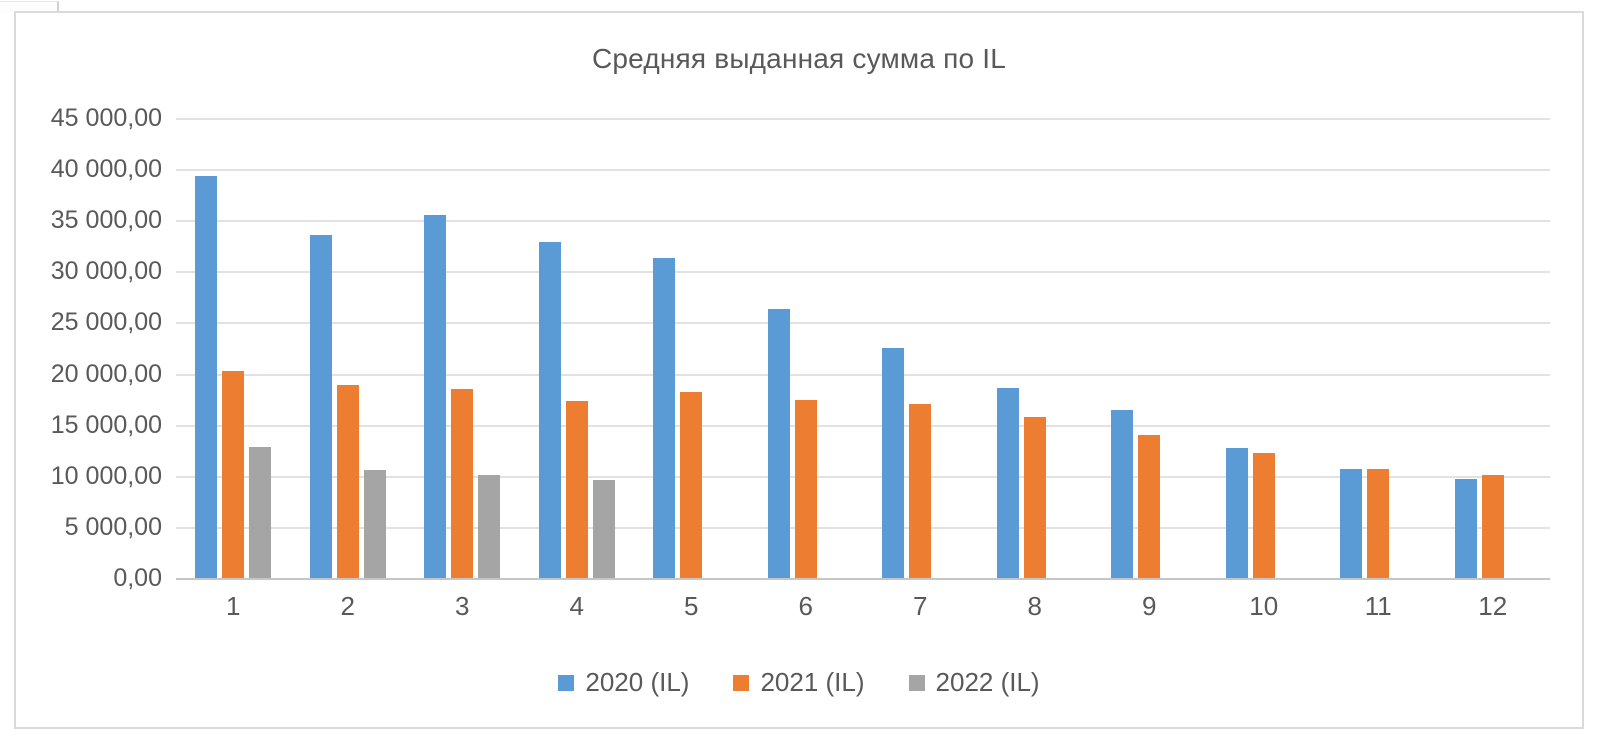  What do you see at coordinates (106, 424) in the screenshot?
I see `y-axis-tick-label: 15 000,00` at bounding box center [106, 424].